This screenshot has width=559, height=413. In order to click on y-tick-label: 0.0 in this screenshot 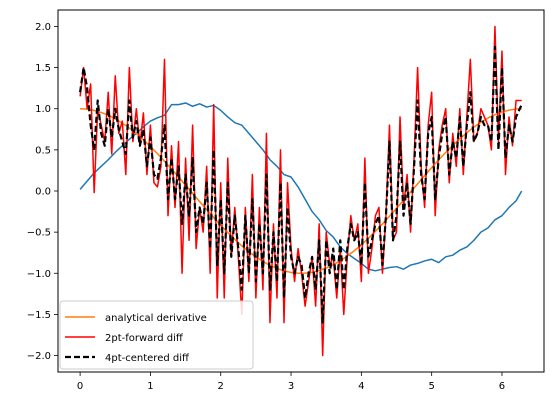, I will do `click(43, 192)`.